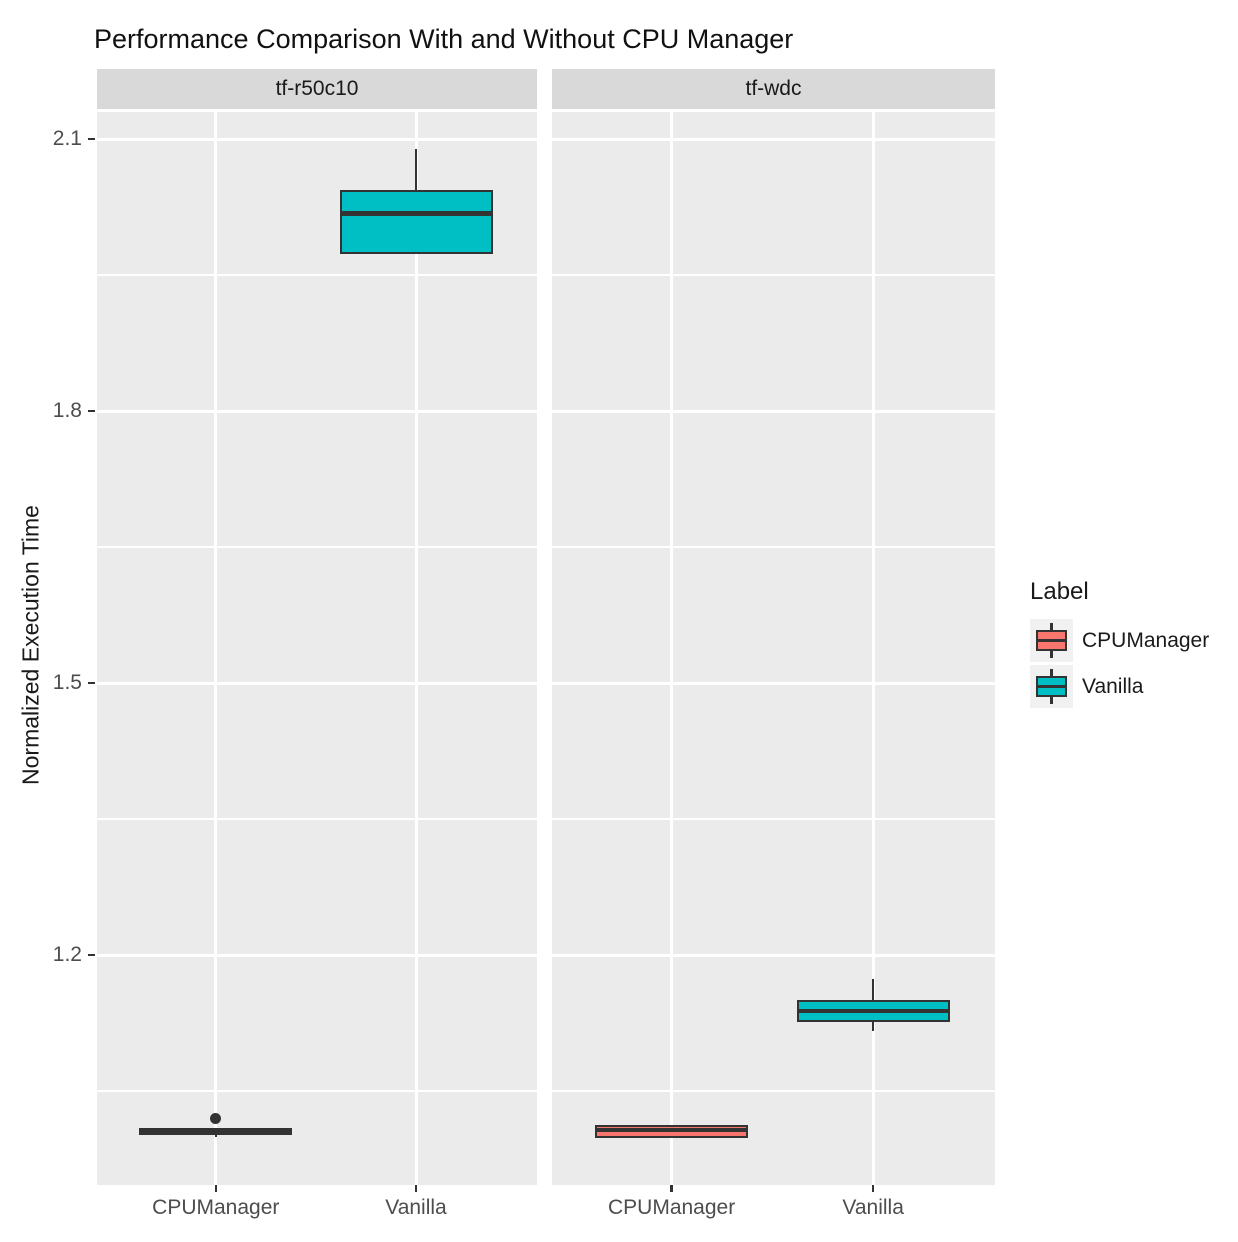 The image size is (1238, 1242). Describe the element at coordinates (216, 1118) in the screenshot. I see `outlier-point` at that location.